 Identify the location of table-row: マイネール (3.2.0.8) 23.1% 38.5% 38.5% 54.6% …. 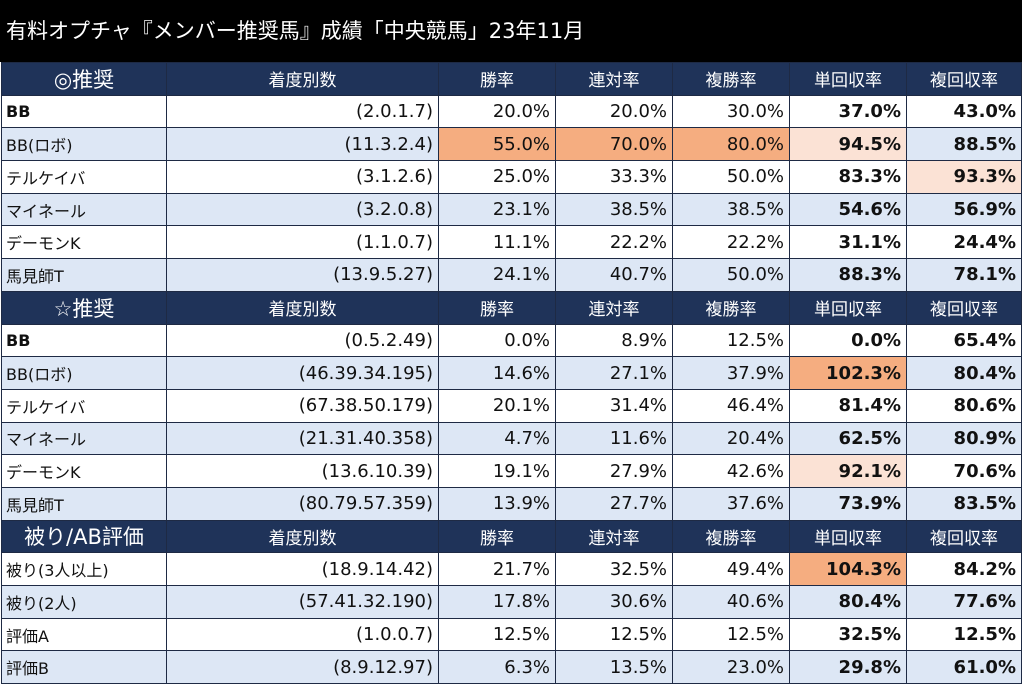
(511, 209).